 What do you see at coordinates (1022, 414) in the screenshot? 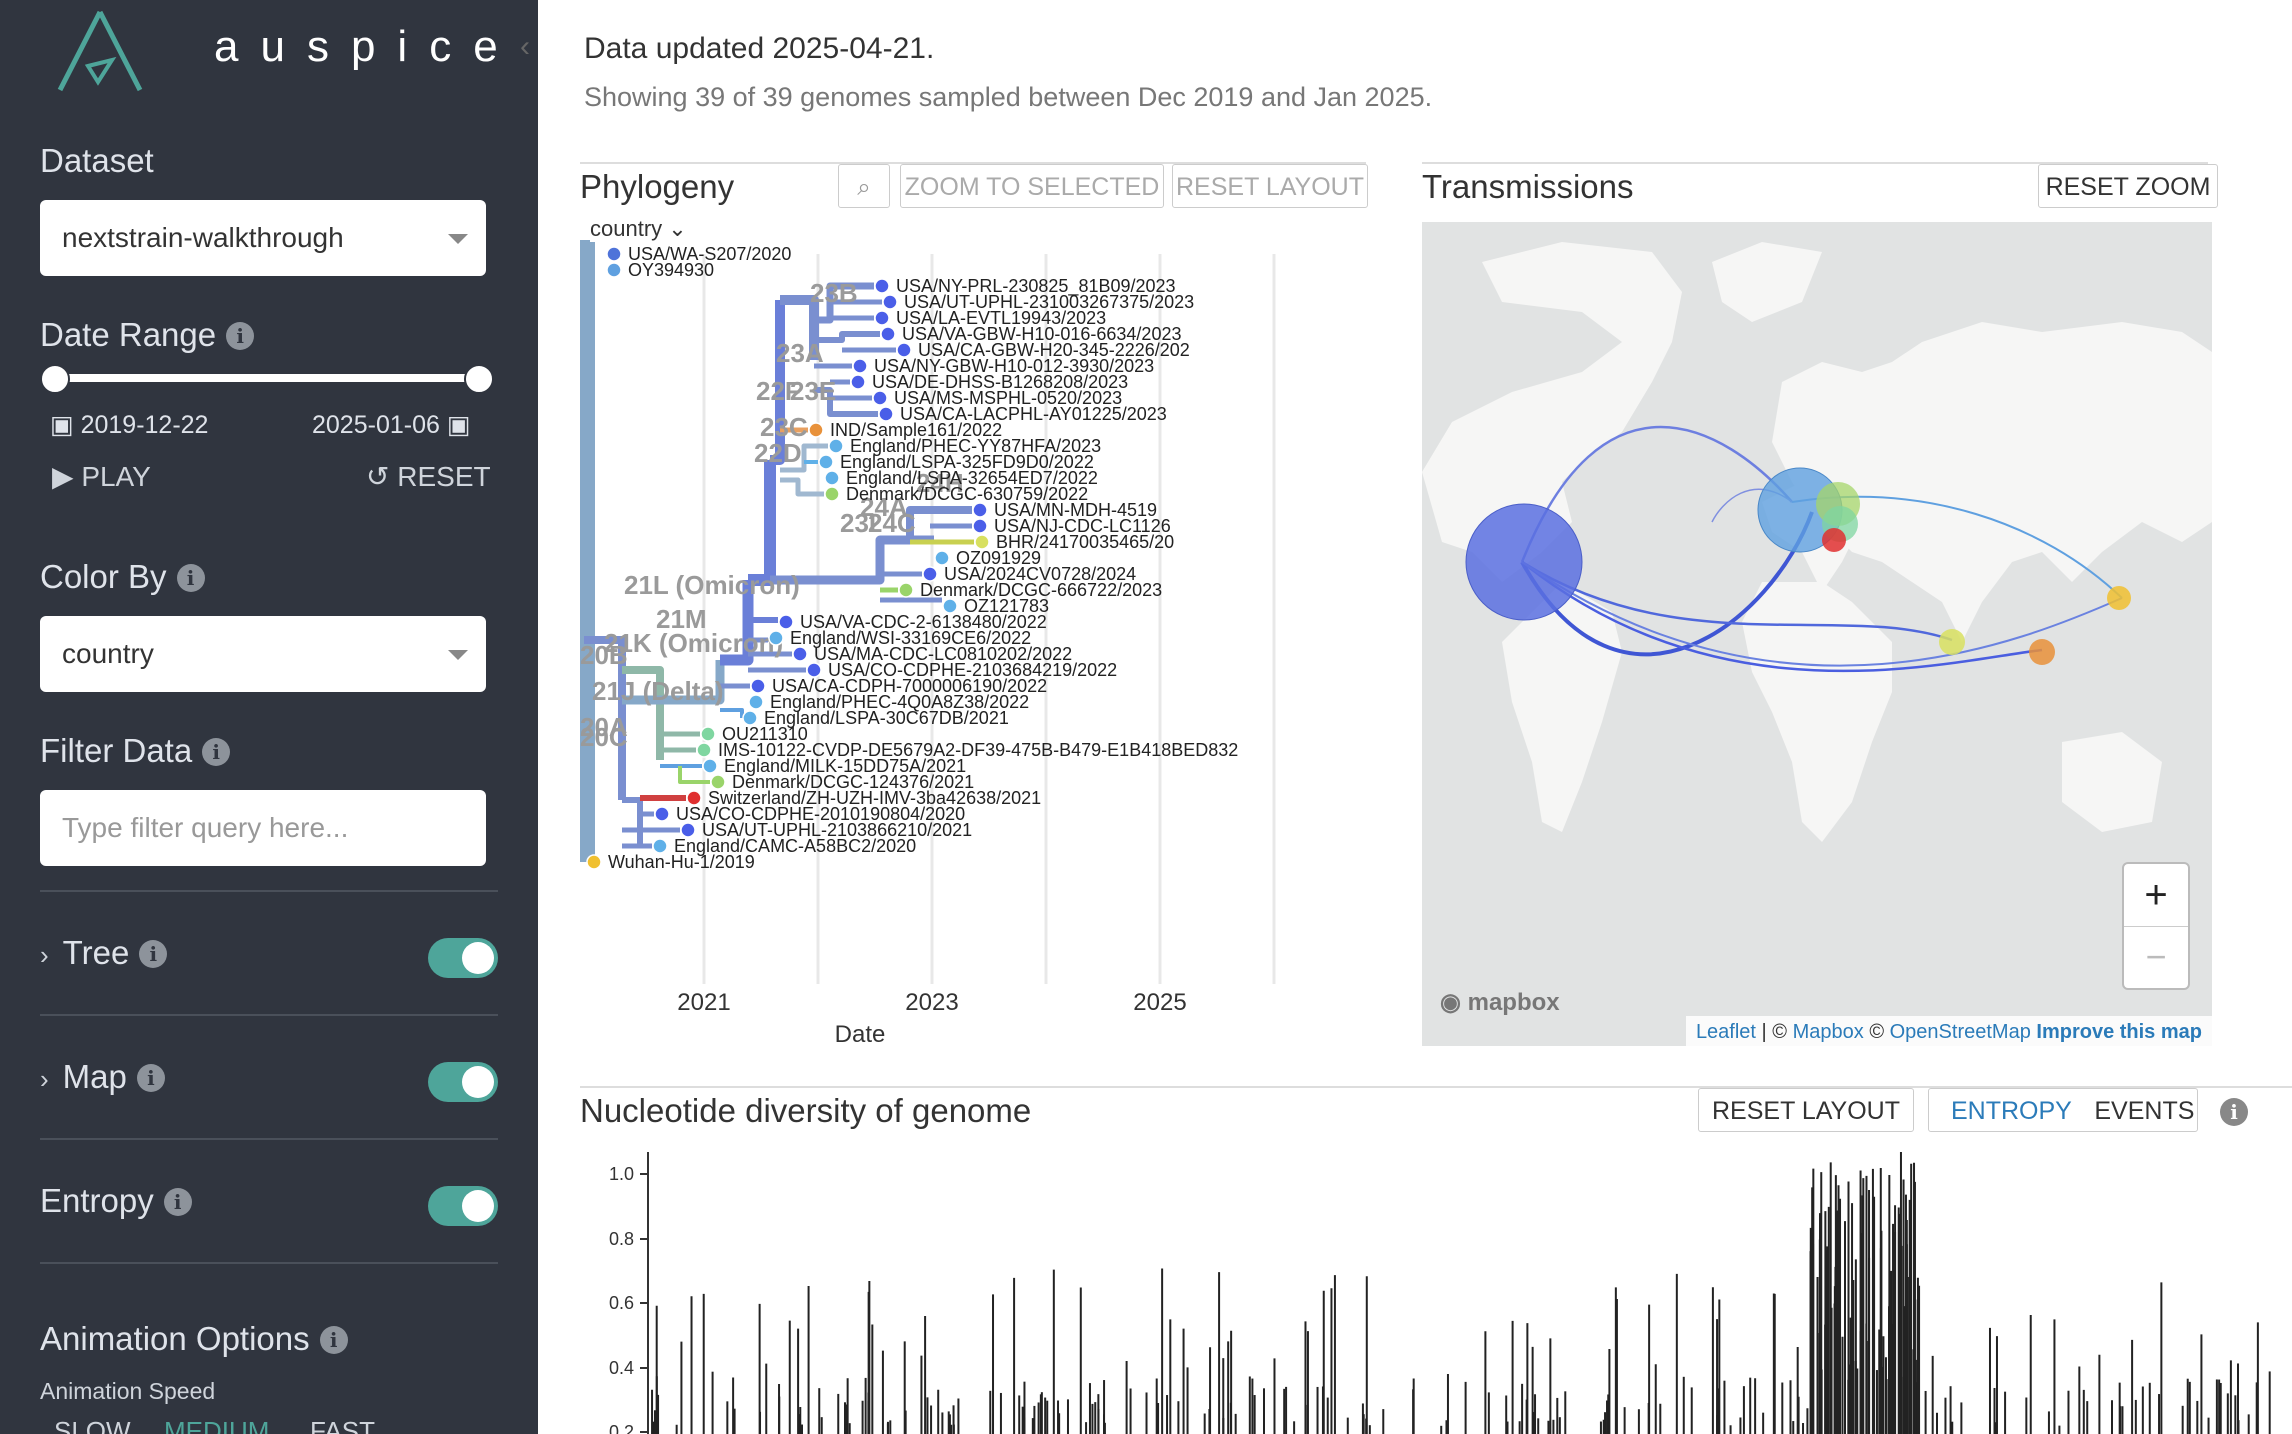
I see `tree-tip: USA/CA-LACPHL-AY01225/2023` at bounding box center [1022, 414].